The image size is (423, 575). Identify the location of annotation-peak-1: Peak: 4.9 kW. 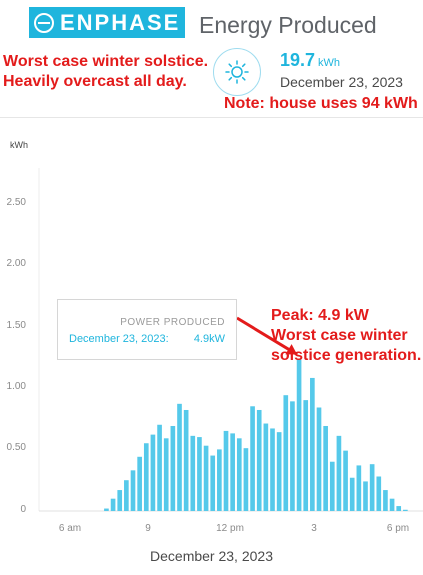
(320, 315).